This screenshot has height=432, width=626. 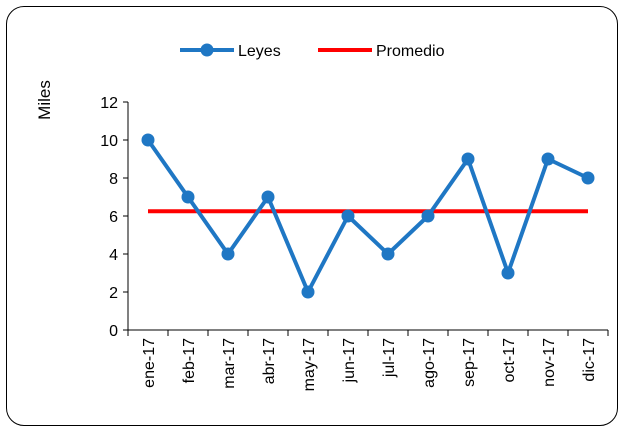 What do you see at coordinates (429, 363) in the screenshot?
I see `x-tick-label: ago-17` at bounding box center [429, 363].